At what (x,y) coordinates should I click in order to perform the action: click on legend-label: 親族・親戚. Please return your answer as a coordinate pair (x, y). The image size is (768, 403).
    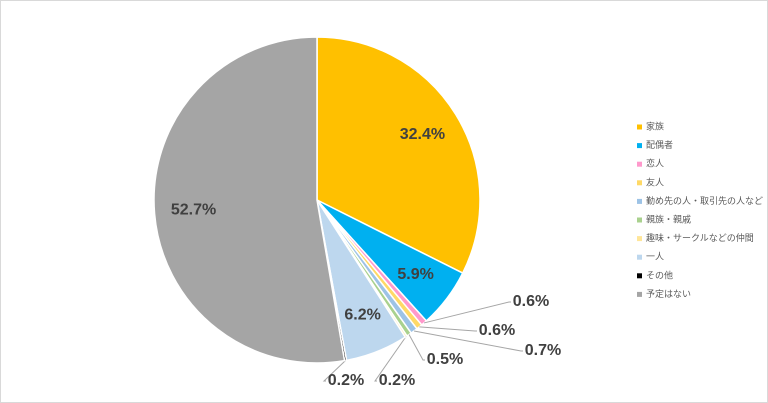
    Looking at the image, I should click on (668, 220).